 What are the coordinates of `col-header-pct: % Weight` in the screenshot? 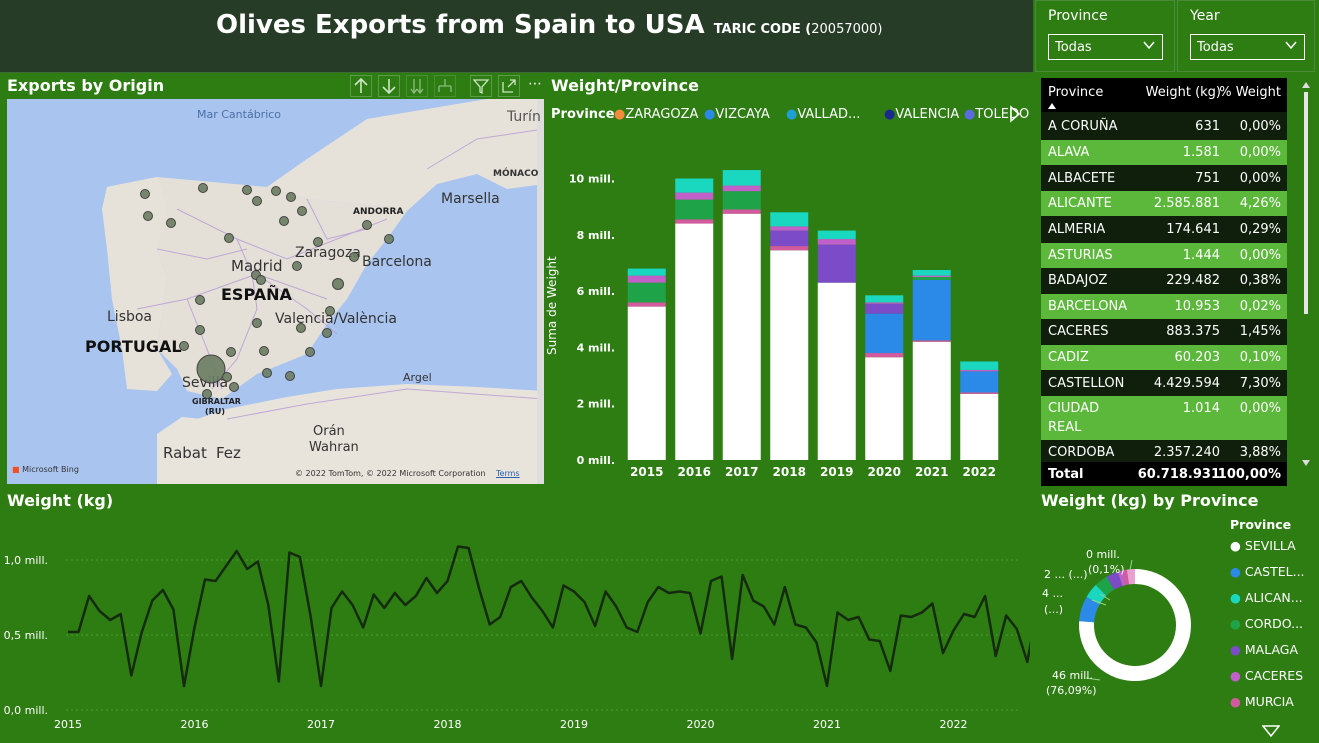 It's located at (1250, 92).